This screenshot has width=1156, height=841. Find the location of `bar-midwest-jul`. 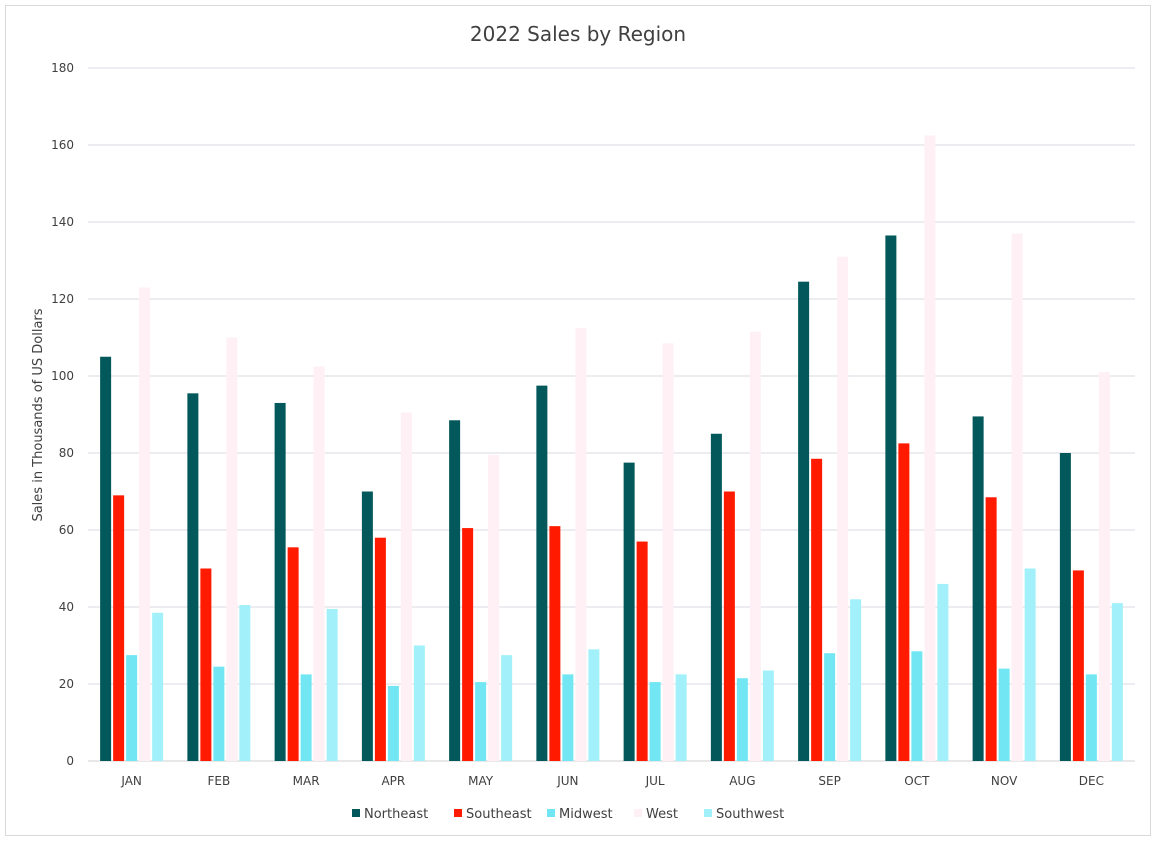

bar-midwest-jul is located at coordinates (655, 721).